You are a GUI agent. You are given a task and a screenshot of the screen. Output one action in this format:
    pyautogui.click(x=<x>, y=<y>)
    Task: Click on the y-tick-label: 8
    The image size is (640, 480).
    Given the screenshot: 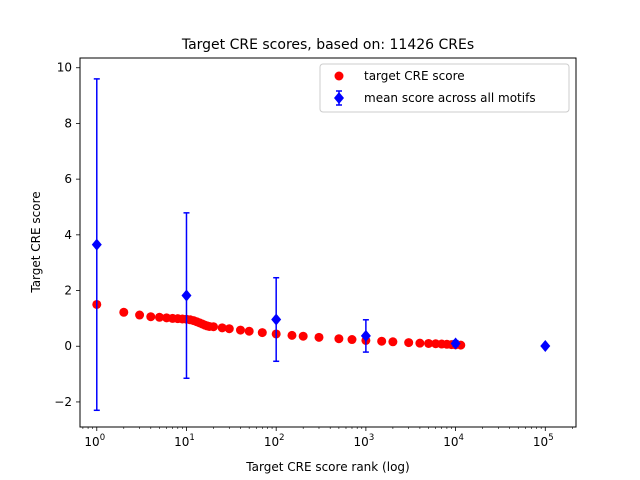 What is the action you would take?
    pyautogui.click(x=68, y=123)
    